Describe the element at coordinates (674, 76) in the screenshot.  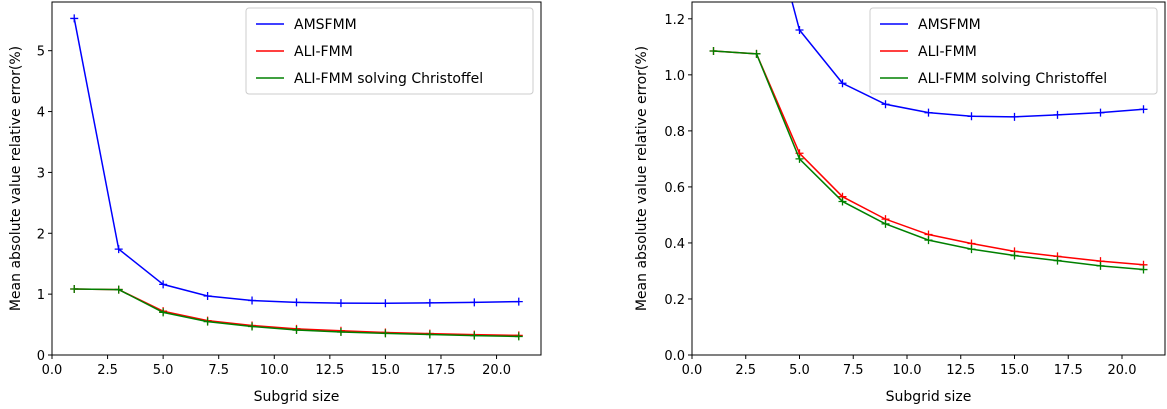
I see `y-tick-label: 1.0` at that location.